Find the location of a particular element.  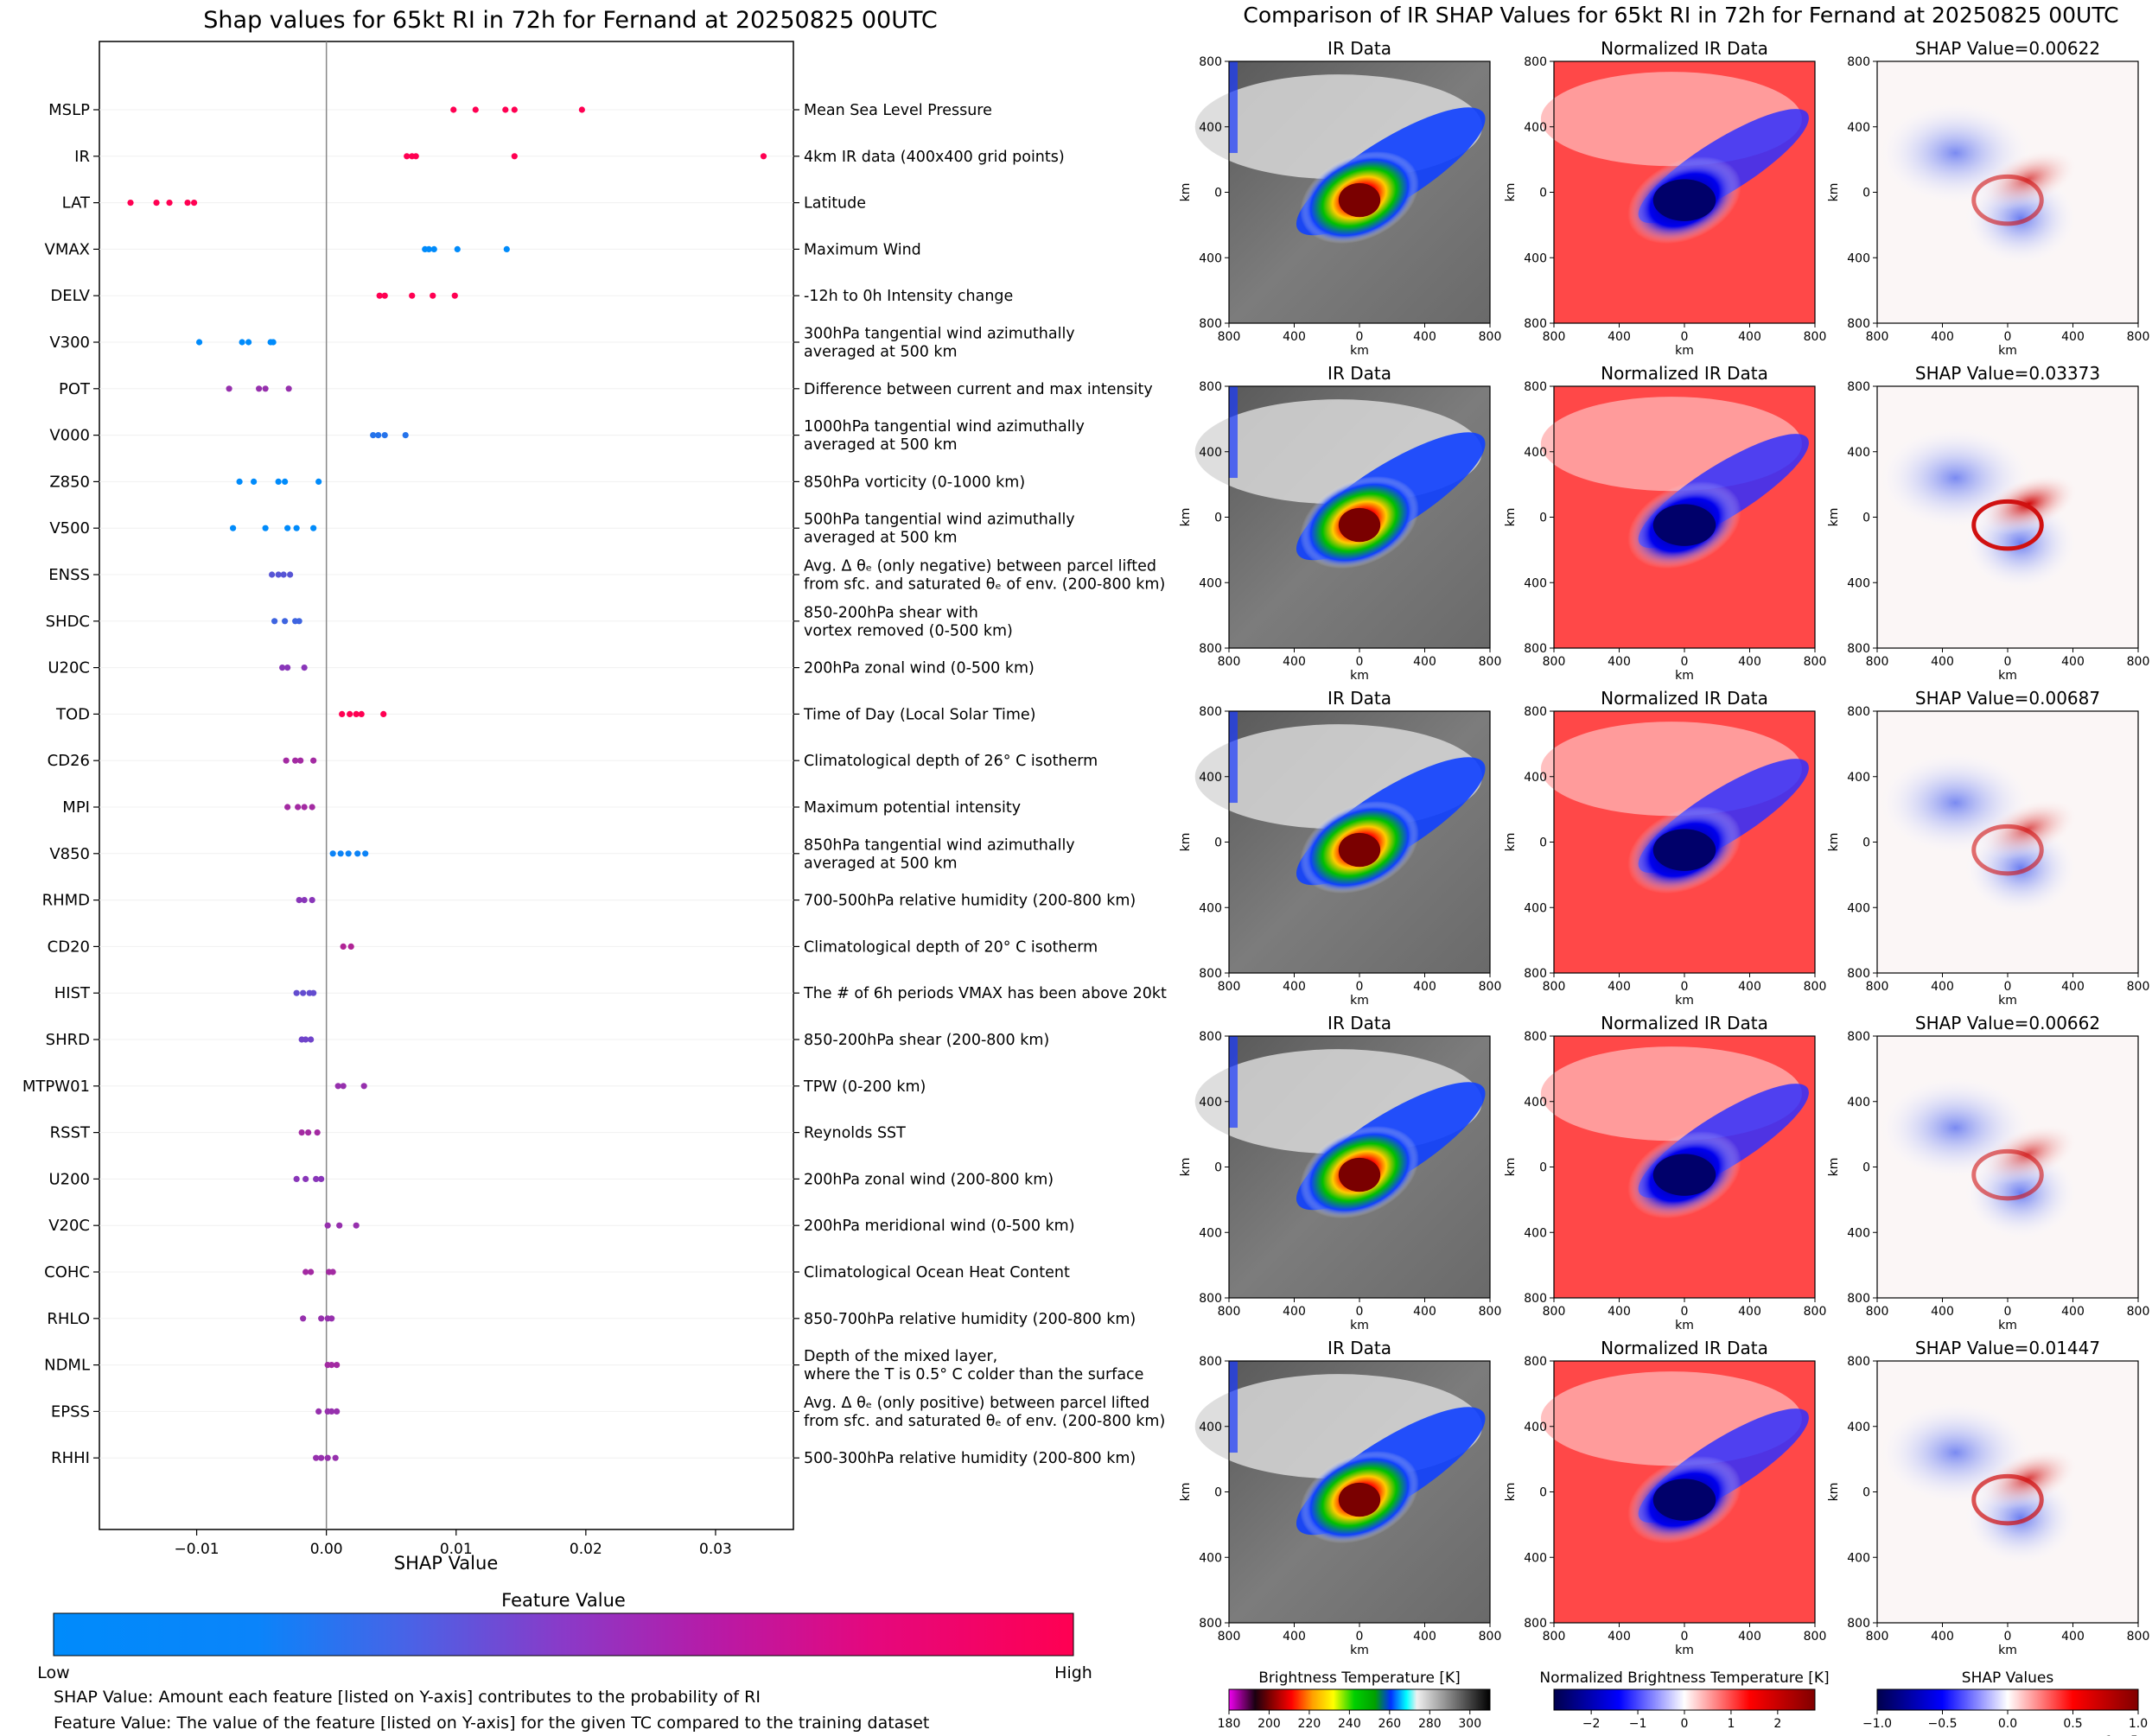

feature-label: COHC is located at coordinates (67, 1272).